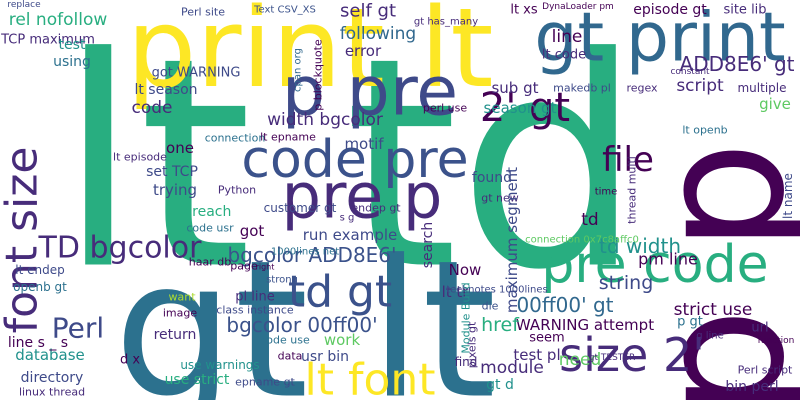 Image resolution: width=800 pixels, height=400 pixels. I want to click on word: bgcolor ADD8E6', so click(311, 255).